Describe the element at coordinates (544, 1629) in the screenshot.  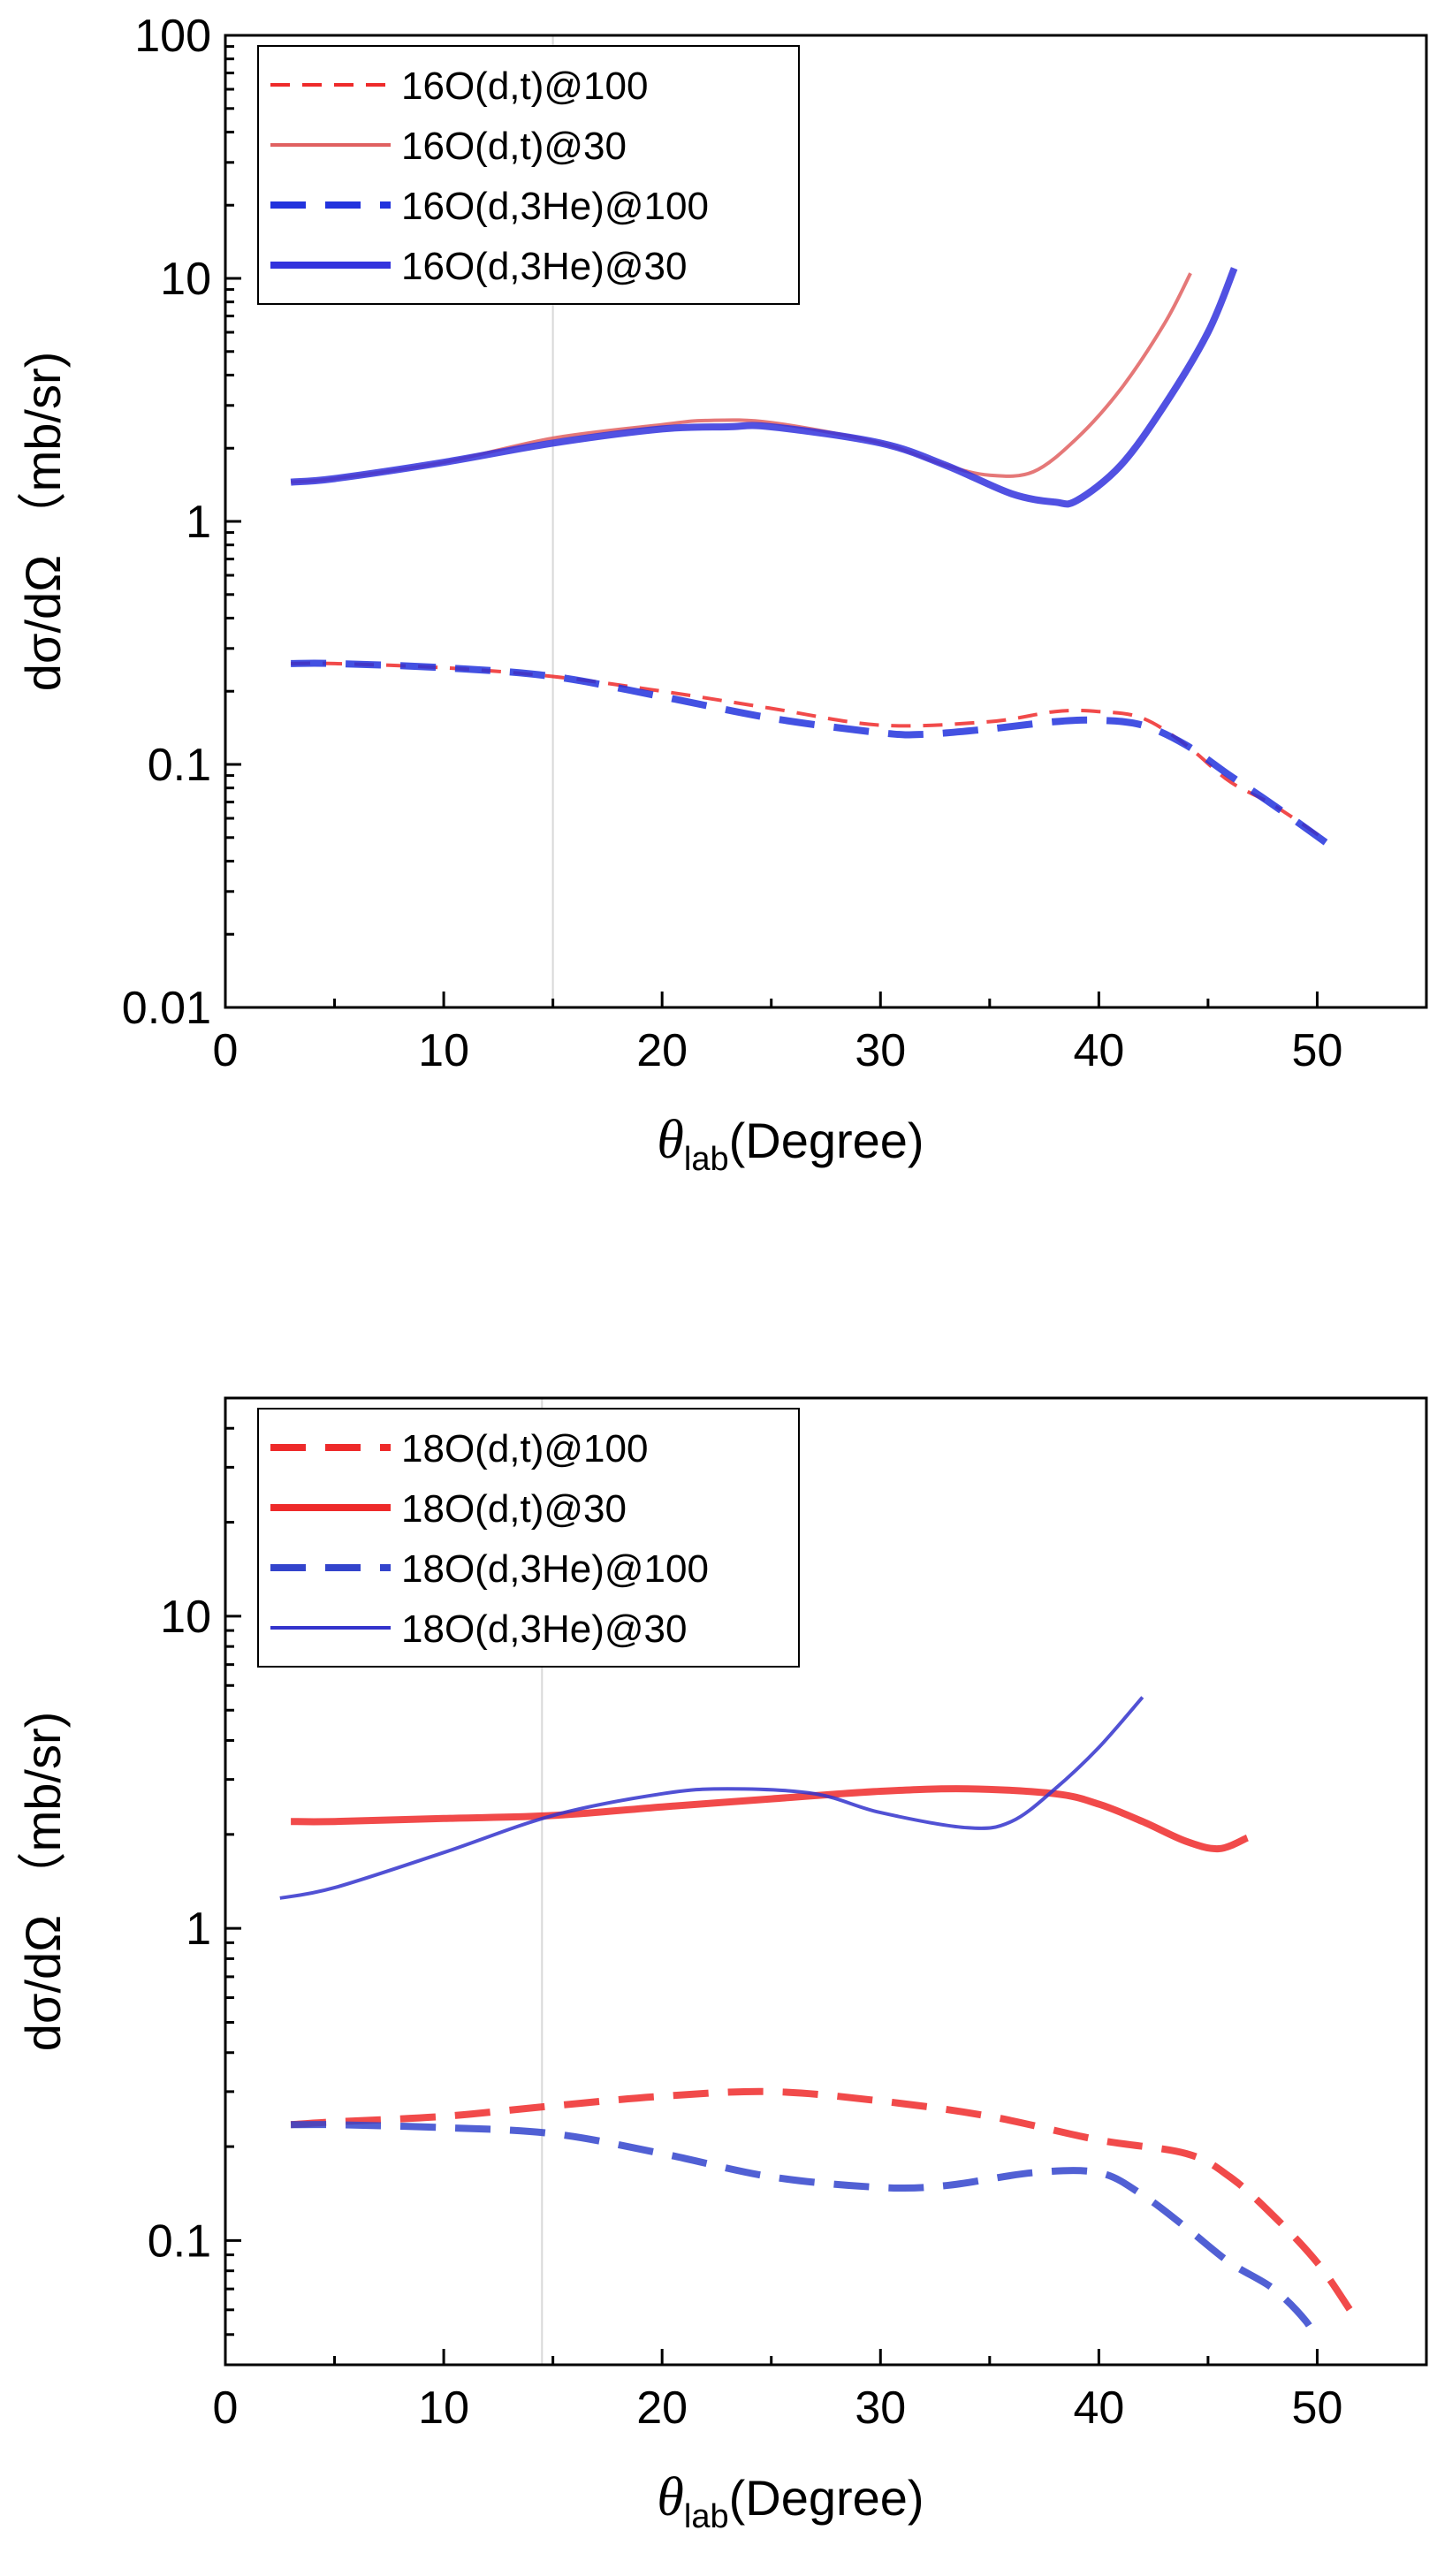
I see `legend-label: 18O(d,3He)@30` at that location.